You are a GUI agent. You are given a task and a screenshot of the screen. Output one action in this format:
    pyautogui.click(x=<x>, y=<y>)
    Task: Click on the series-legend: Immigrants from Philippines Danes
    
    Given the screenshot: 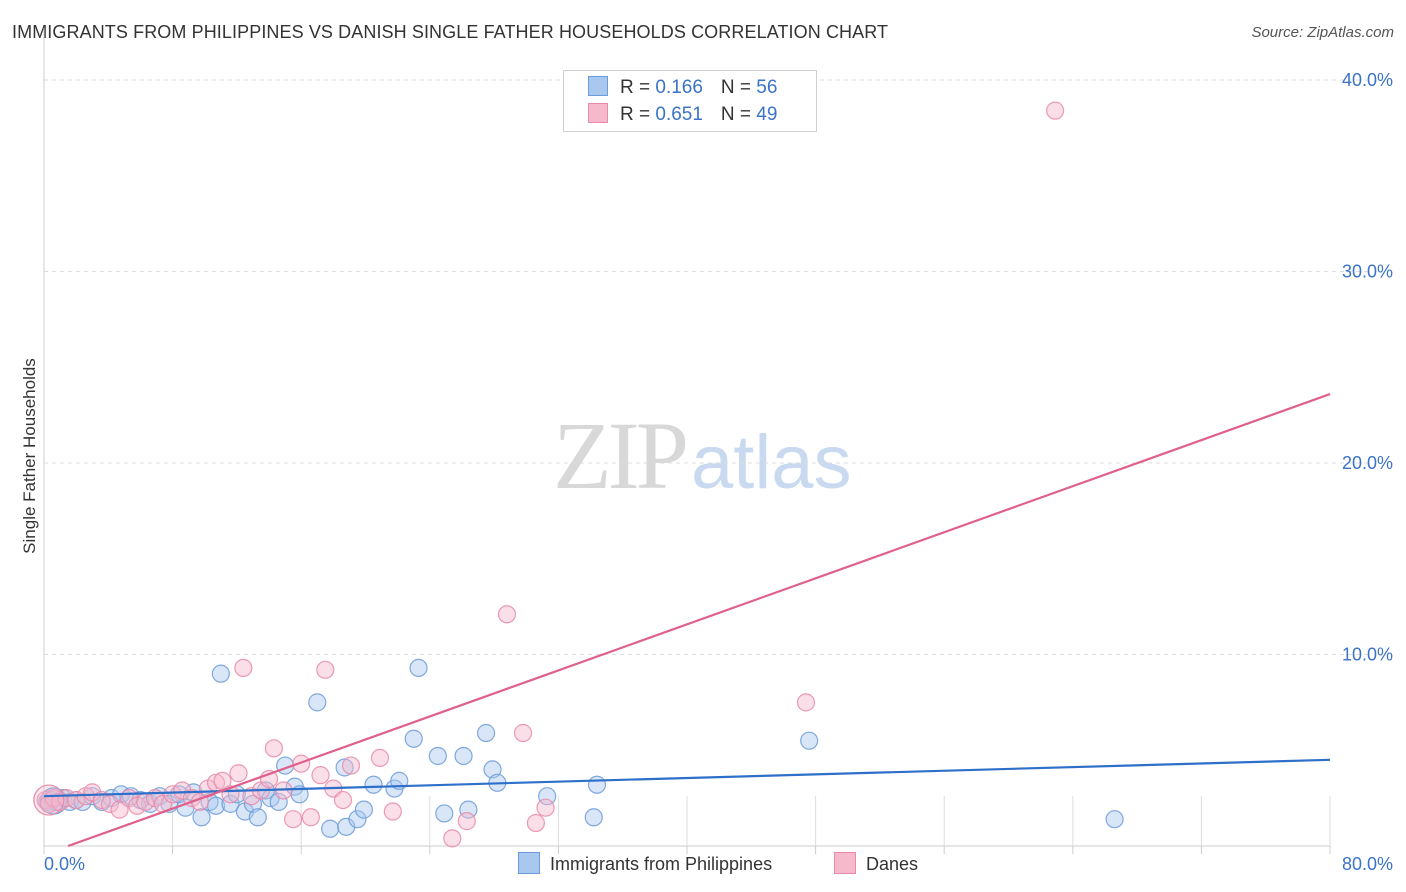 What is the action you would take?
    pyautogui.click(x=703, y=865)
    